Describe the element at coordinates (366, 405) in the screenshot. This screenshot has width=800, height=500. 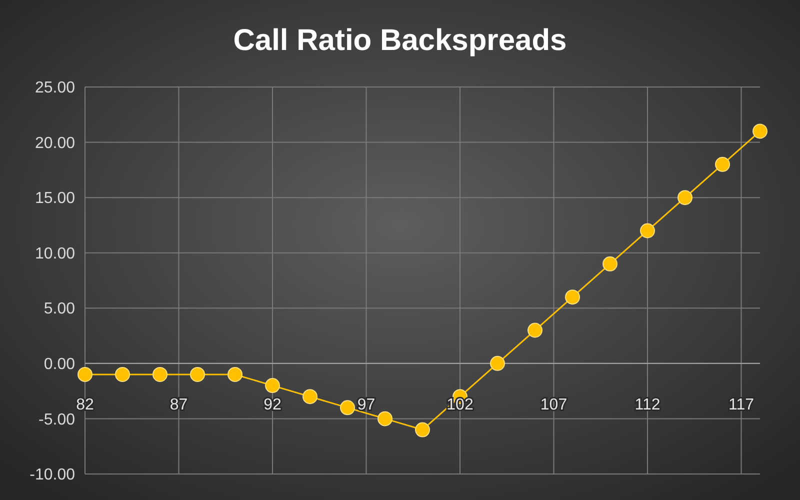
I see `x-tick-label: 97` at that location.